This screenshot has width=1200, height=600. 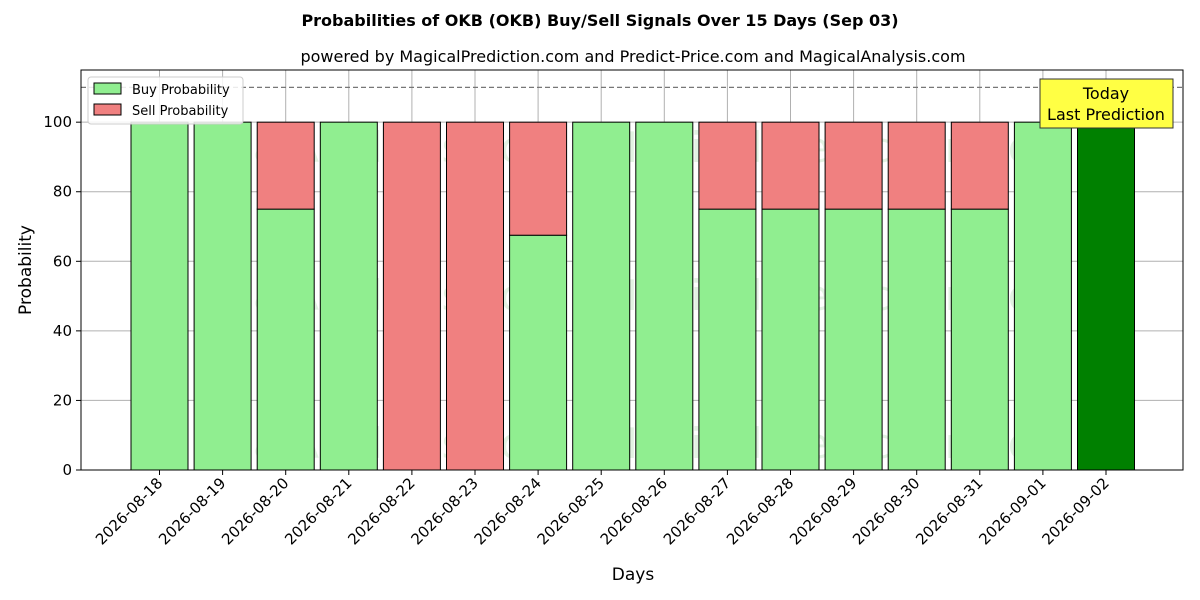 I want to click on y-axis-label: Probability, so click(x=26, y=270).